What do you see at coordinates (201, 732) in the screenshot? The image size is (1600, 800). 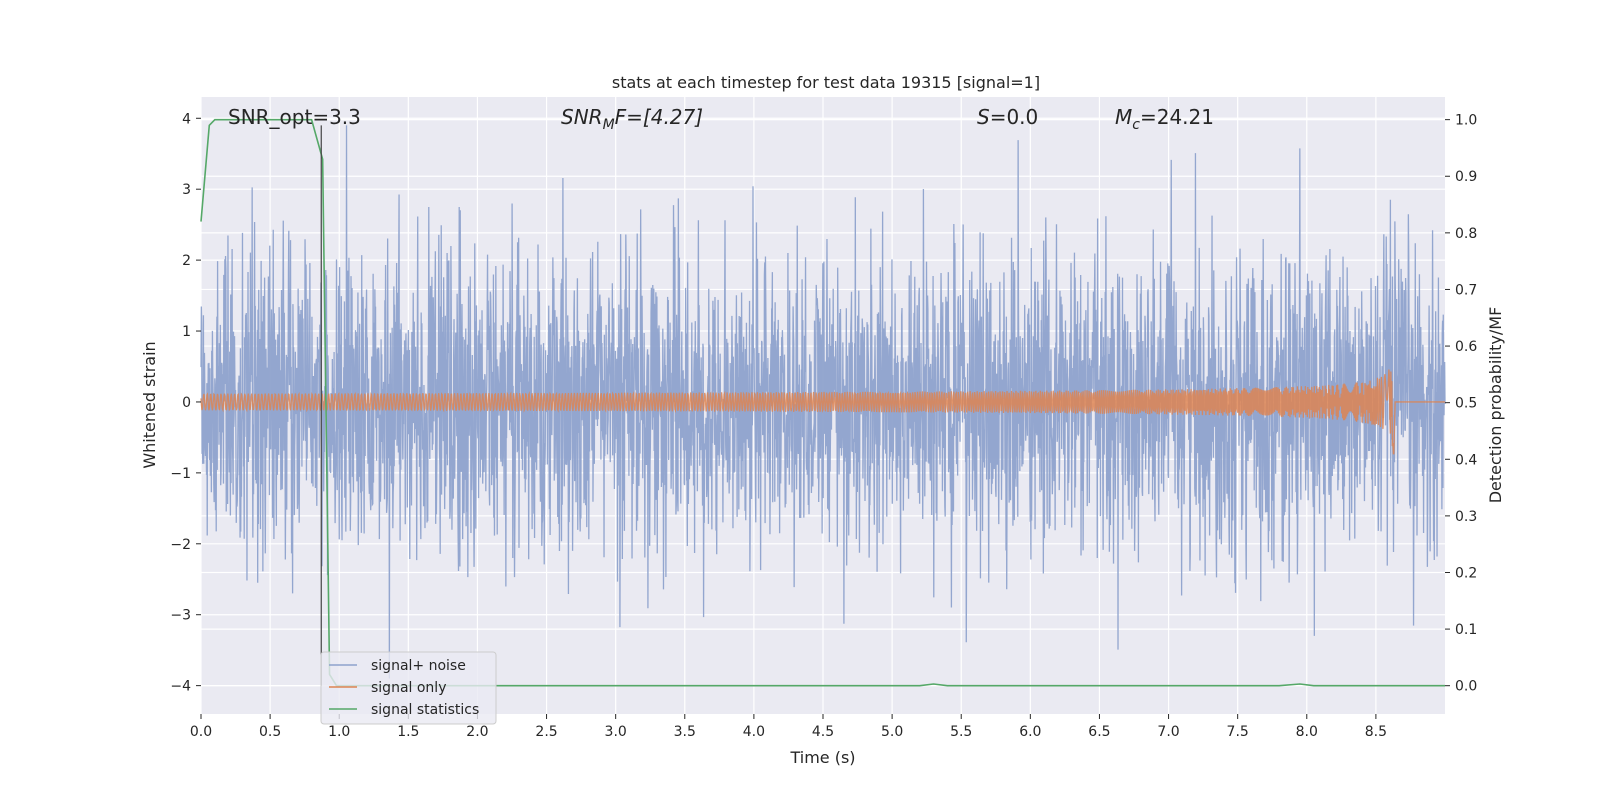 I see `x-tick-label-0: 0.0` at bounding box center [201, 732].